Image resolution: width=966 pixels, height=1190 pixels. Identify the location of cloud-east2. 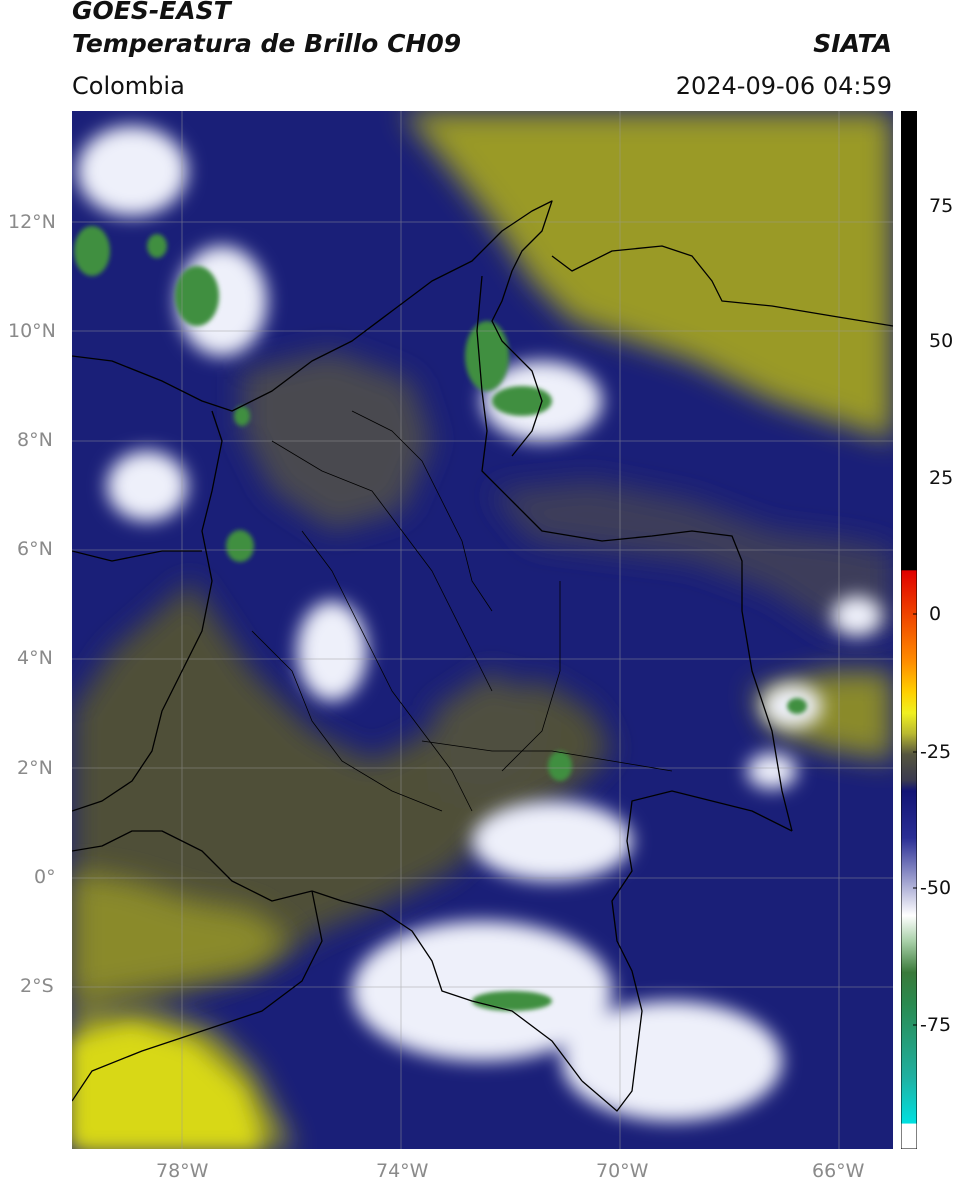
(857, 616).